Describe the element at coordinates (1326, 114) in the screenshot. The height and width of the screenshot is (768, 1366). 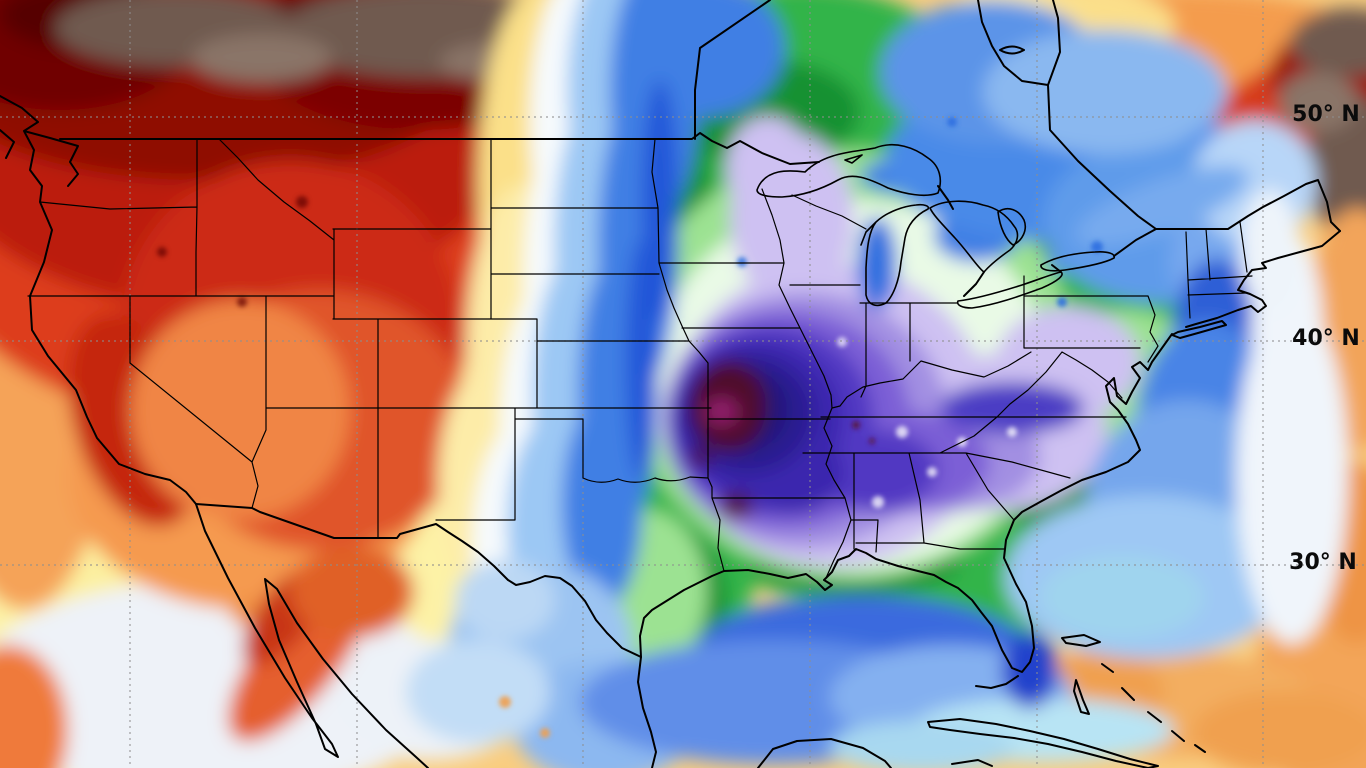
I see `latitude-label-50n: 50° N` at that location.